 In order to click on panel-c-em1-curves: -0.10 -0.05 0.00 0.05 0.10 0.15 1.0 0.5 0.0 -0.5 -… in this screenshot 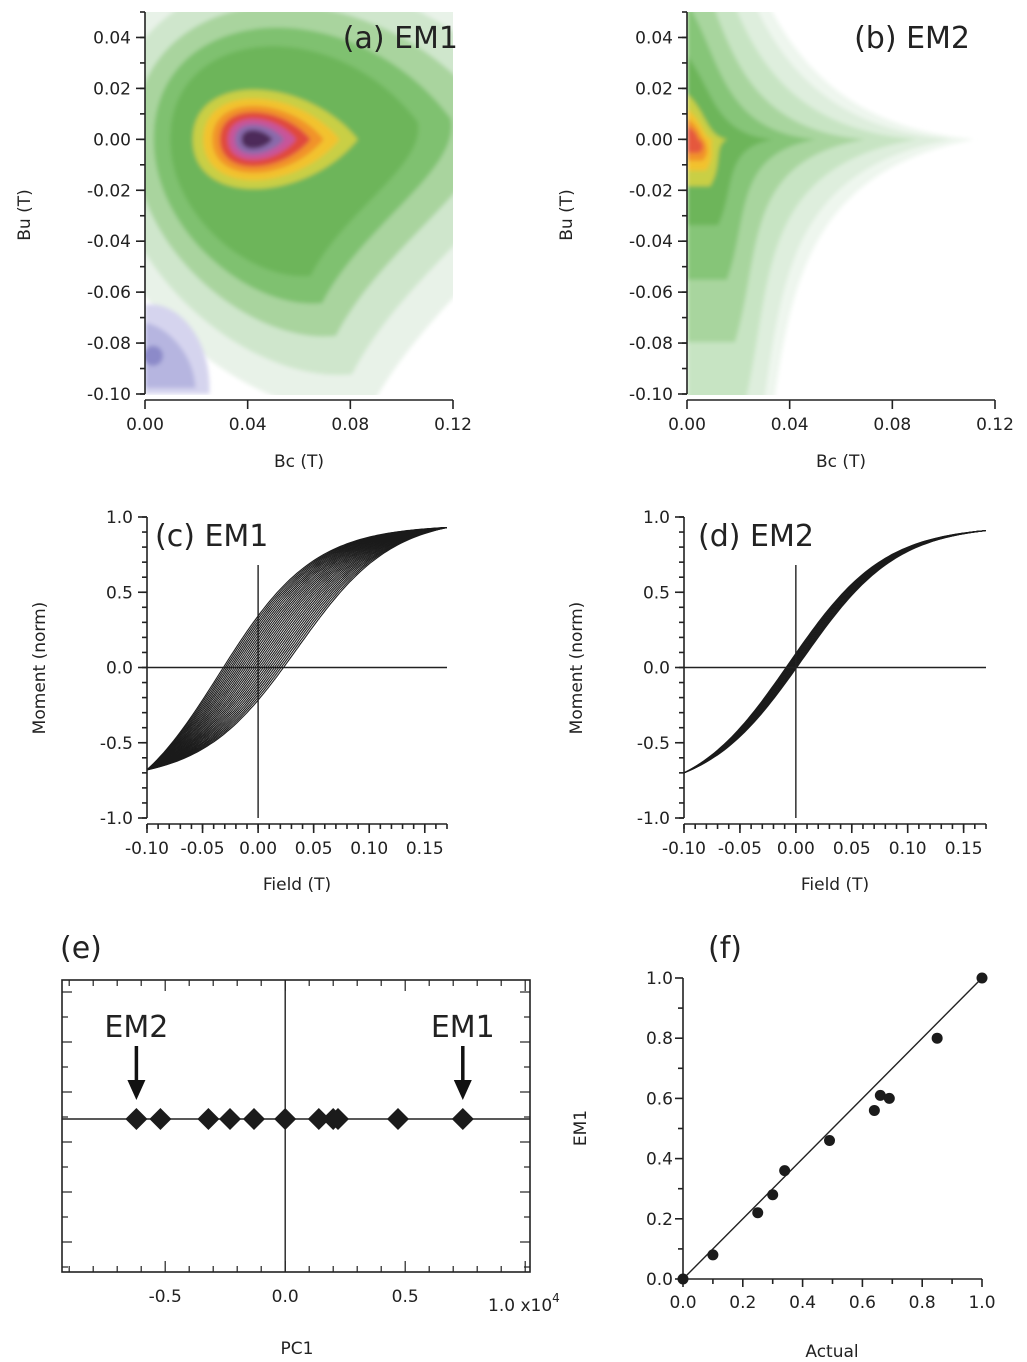, I will do `click(239, 701)`.